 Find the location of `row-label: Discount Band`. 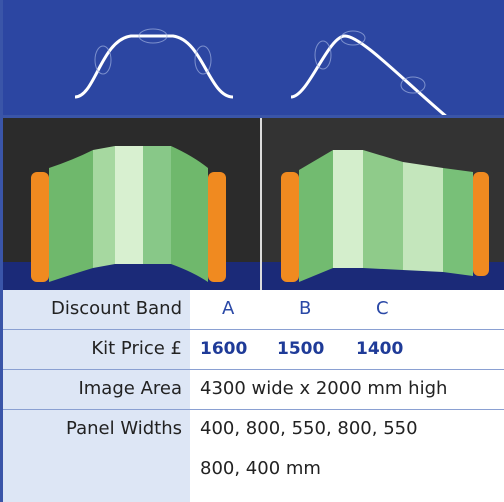

row-label: Discount Band is located at coordinates (116, 308).